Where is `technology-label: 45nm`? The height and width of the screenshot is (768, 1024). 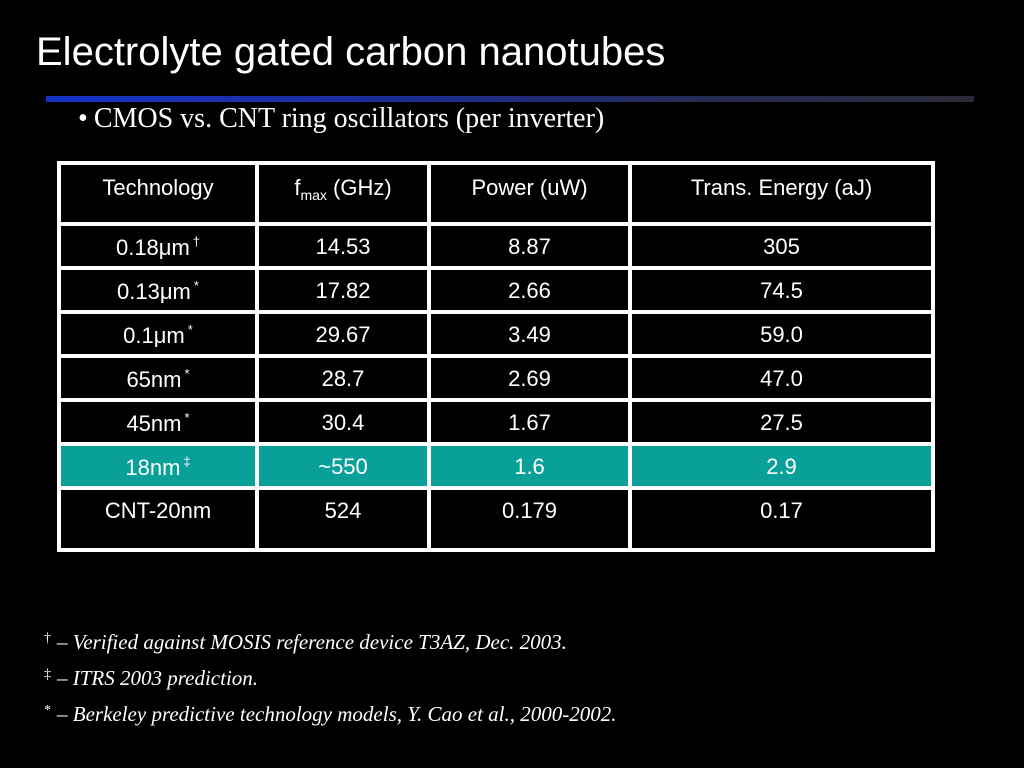 technology-label: 45nm is located at coordinates (154, 423).